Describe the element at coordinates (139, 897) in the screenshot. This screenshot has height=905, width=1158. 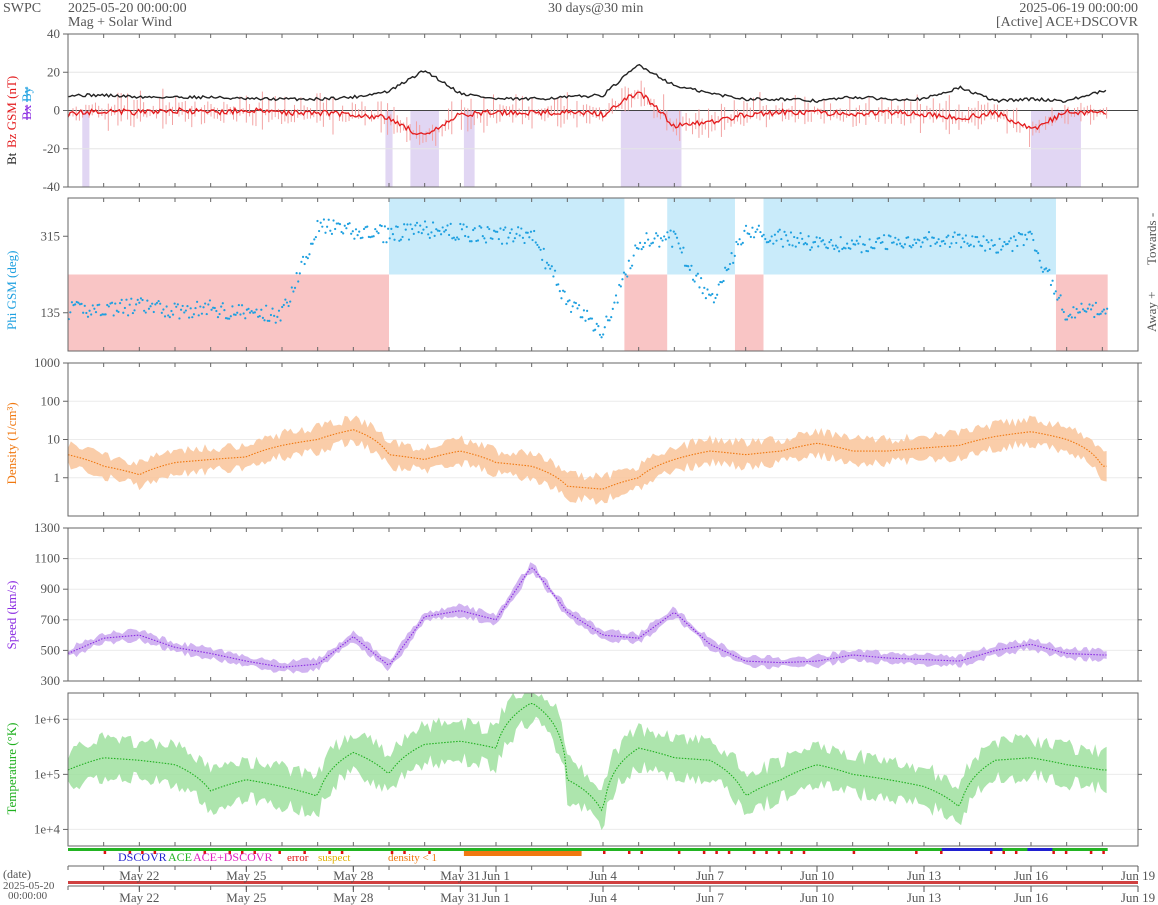
I see `x-tick-label-bottom: May 22` at that location.